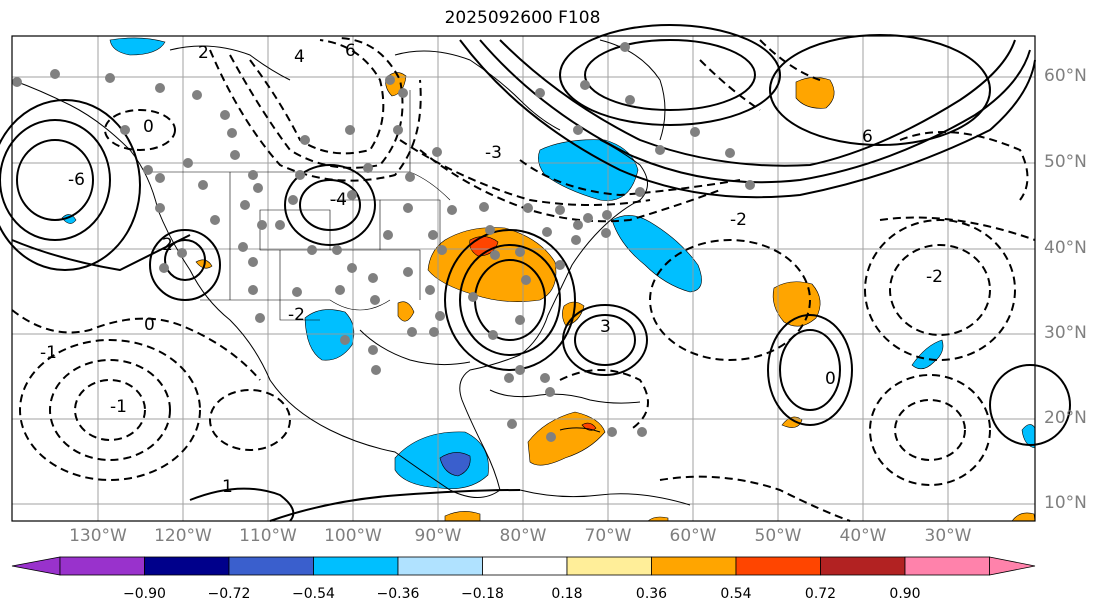 The height and width of the screenshot is (615, 1105). Describe the element at coordinates (313, 594) in the screenshot. I see `colorbar-tick-label: −0.54` at that location.